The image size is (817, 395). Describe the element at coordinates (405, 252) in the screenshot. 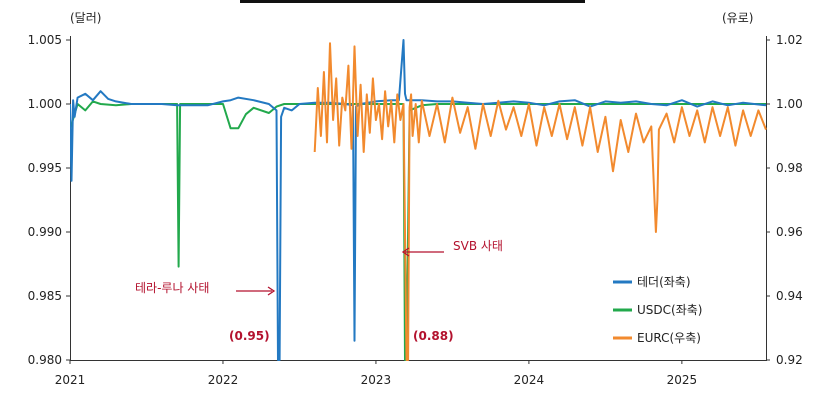

I see `annotation-svb-arrowhead` at that location.